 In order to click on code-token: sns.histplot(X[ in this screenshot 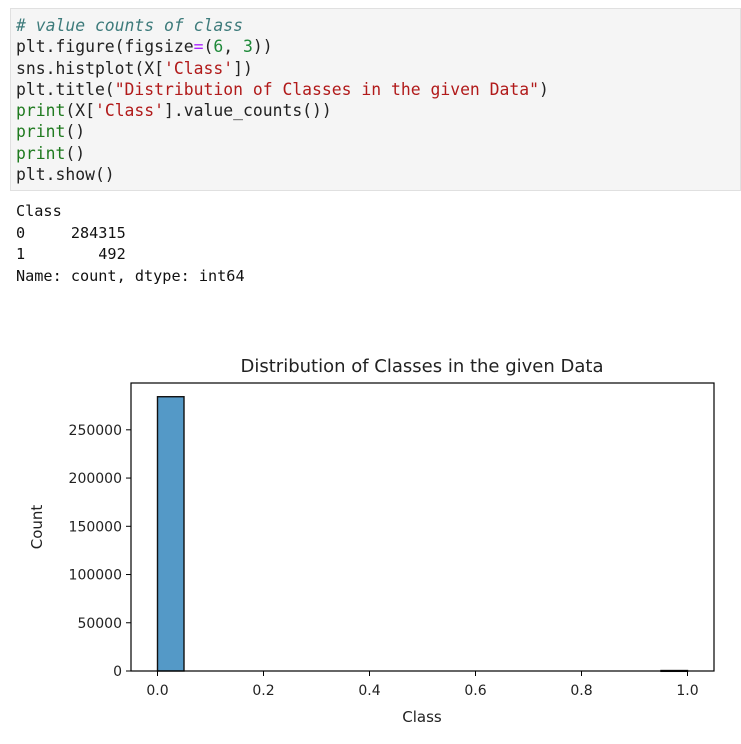, I will do `click(90, 68)`.